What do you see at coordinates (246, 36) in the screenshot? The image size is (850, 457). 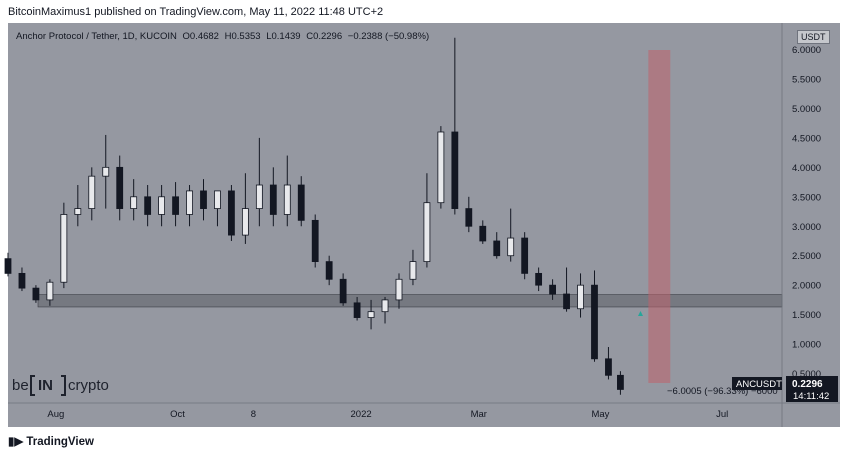 I see `high-value: 0.5353` at bounding box center [246, 36].